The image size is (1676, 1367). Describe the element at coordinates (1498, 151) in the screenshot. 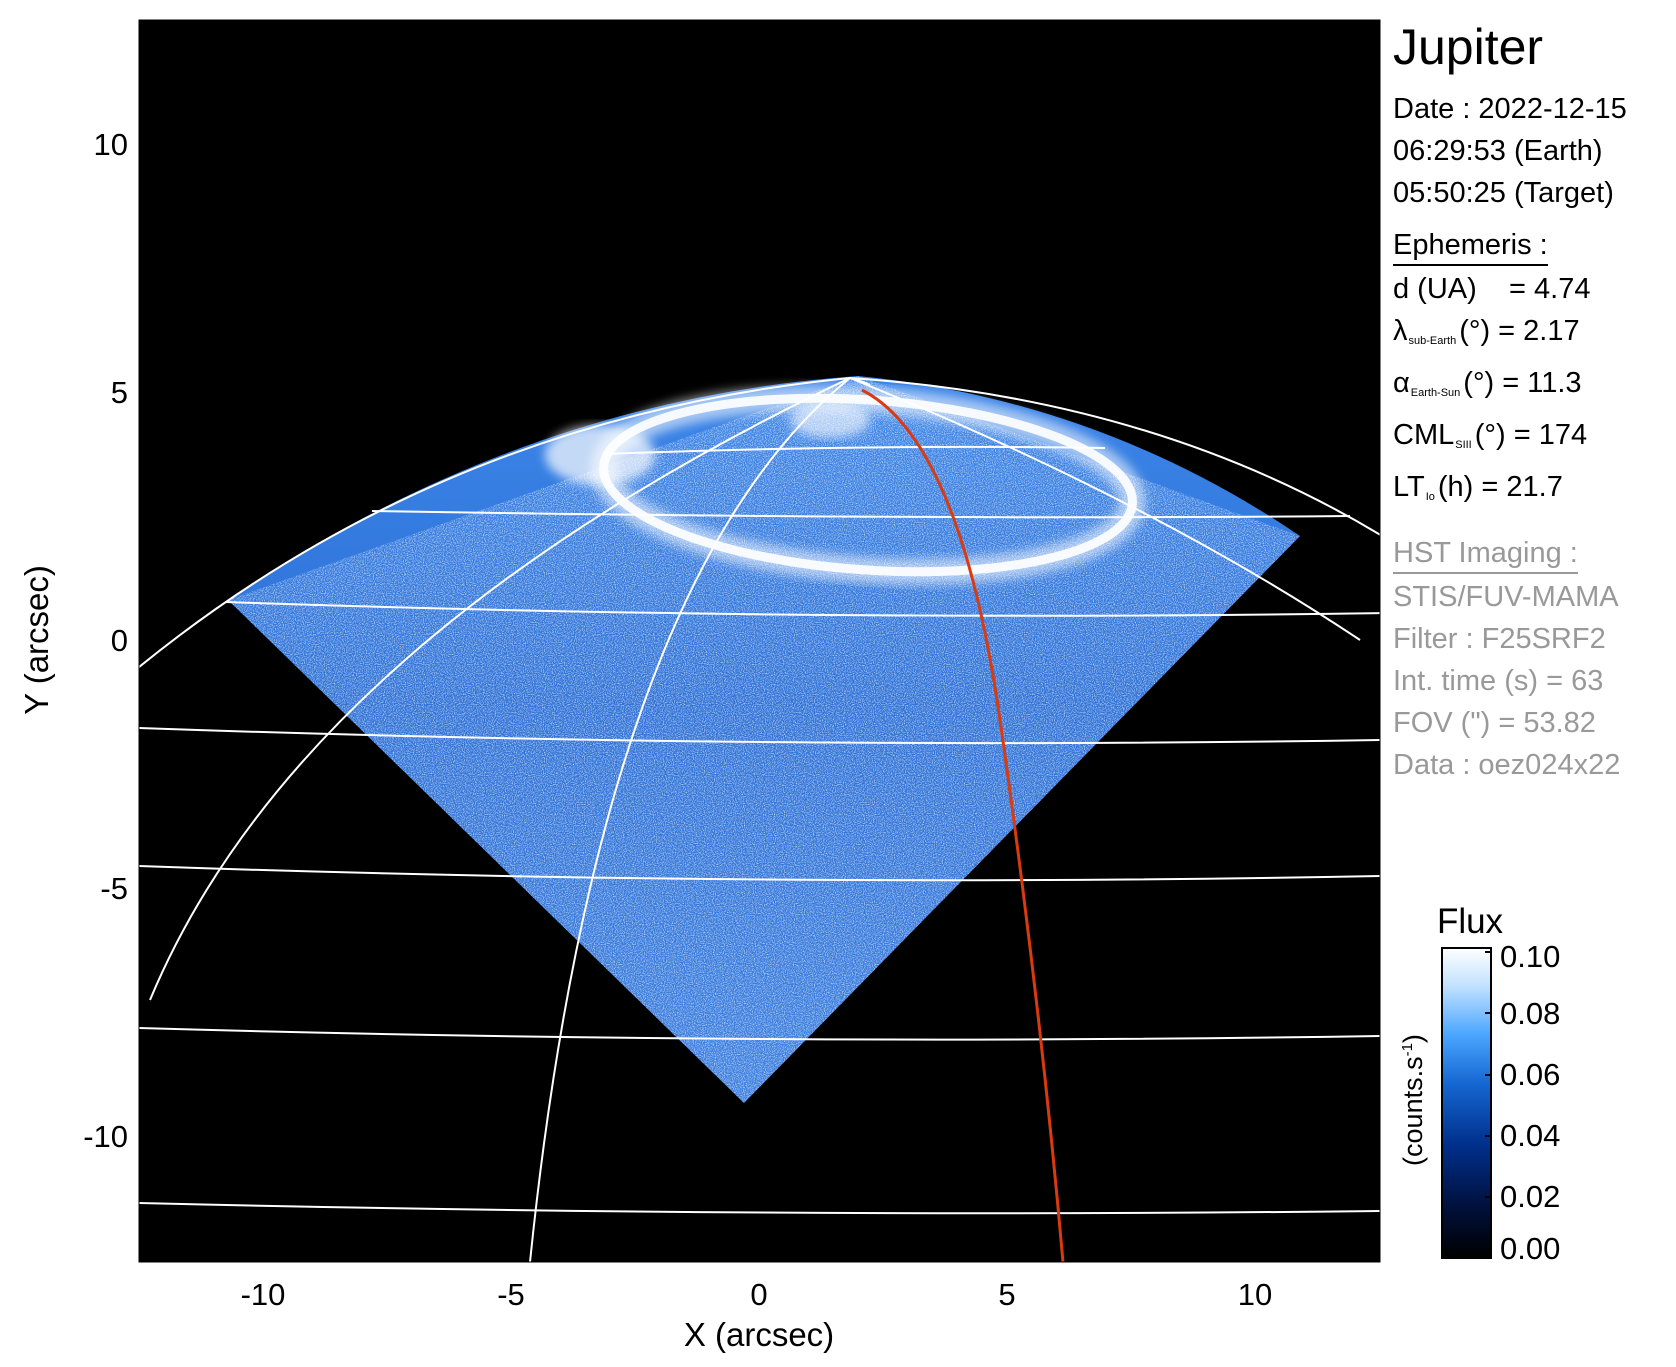

I see `observation-earth-time: 06:29:53 (Earth)` at that location.